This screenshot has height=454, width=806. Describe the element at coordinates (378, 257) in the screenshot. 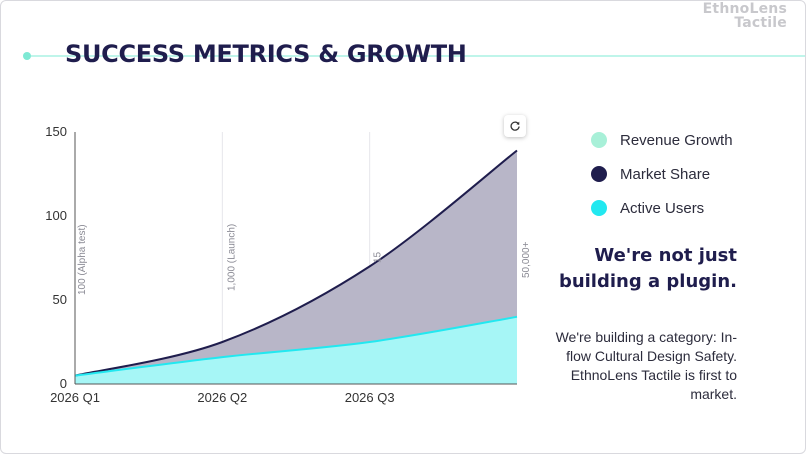

I see `data-annotation: 15` at that location.